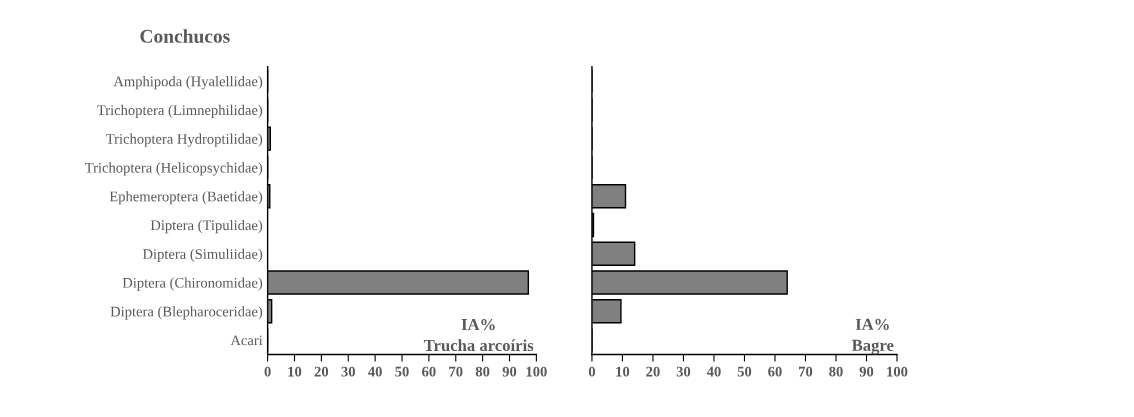 The image size is (1134, 417). I want to click on y-tick-label: Diptera (Chironomidae), so click(192, 284).